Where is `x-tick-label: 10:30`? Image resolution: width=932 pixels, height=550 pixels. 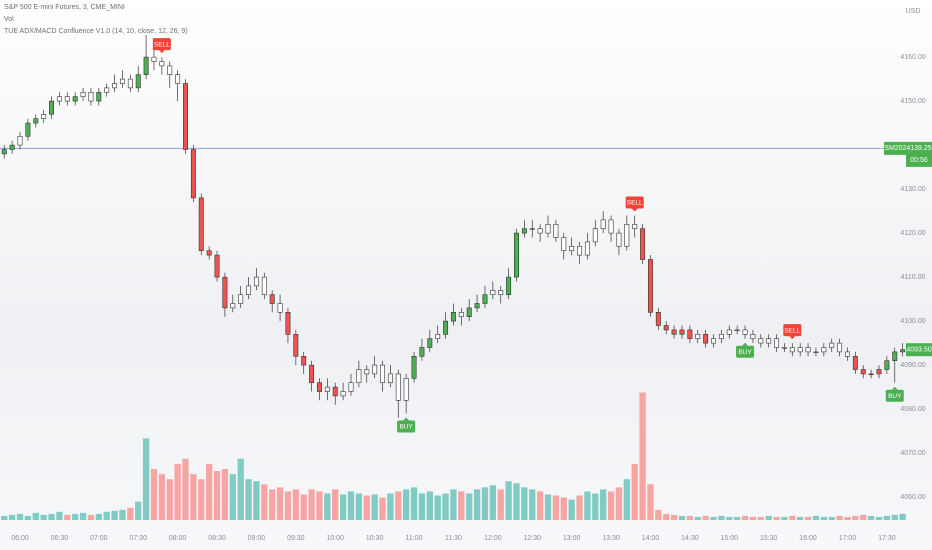
x-tick-label: 10:30 is located at coordinates (375, 538).